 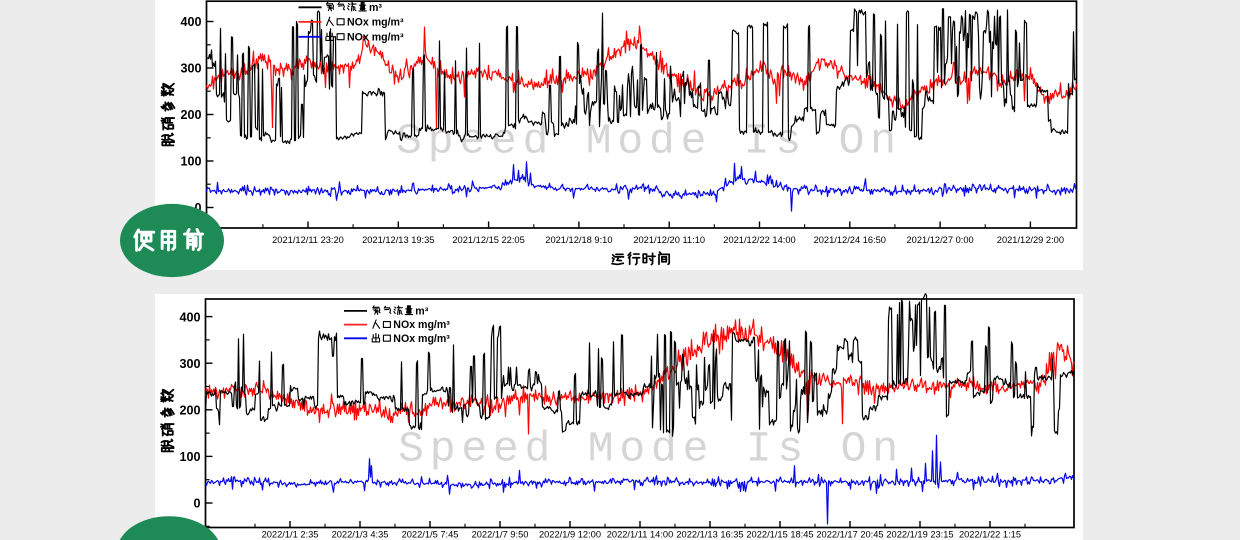 What do you see at coordinates (398, 240) in the screenshot?
I see `svg-text: 2021/12/13 19:35` at bounding box center [398, 240].